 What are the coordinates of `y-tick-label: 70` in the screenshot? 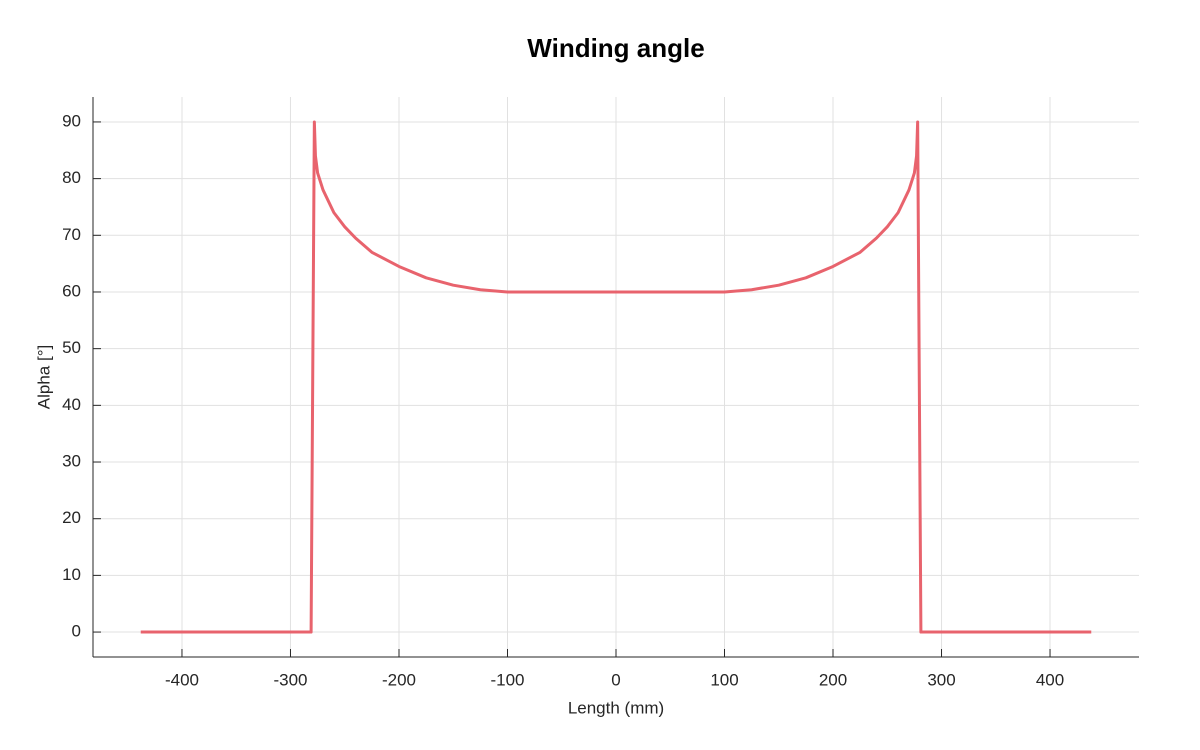 It's located at (71, 234).